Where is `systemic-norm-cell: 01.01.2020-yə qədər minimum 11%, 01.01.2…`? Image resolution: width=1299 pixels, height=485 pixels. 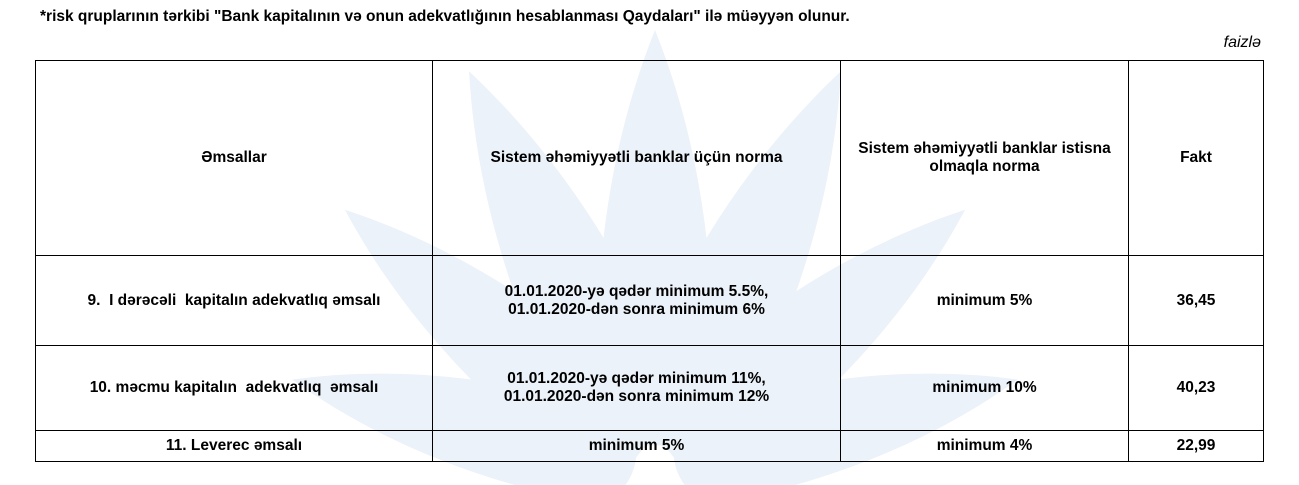
systemic-norm-cell: 01.01.2020-yə qədər minimum 11%, 01.01.2… is located at coordinates (636, 388).